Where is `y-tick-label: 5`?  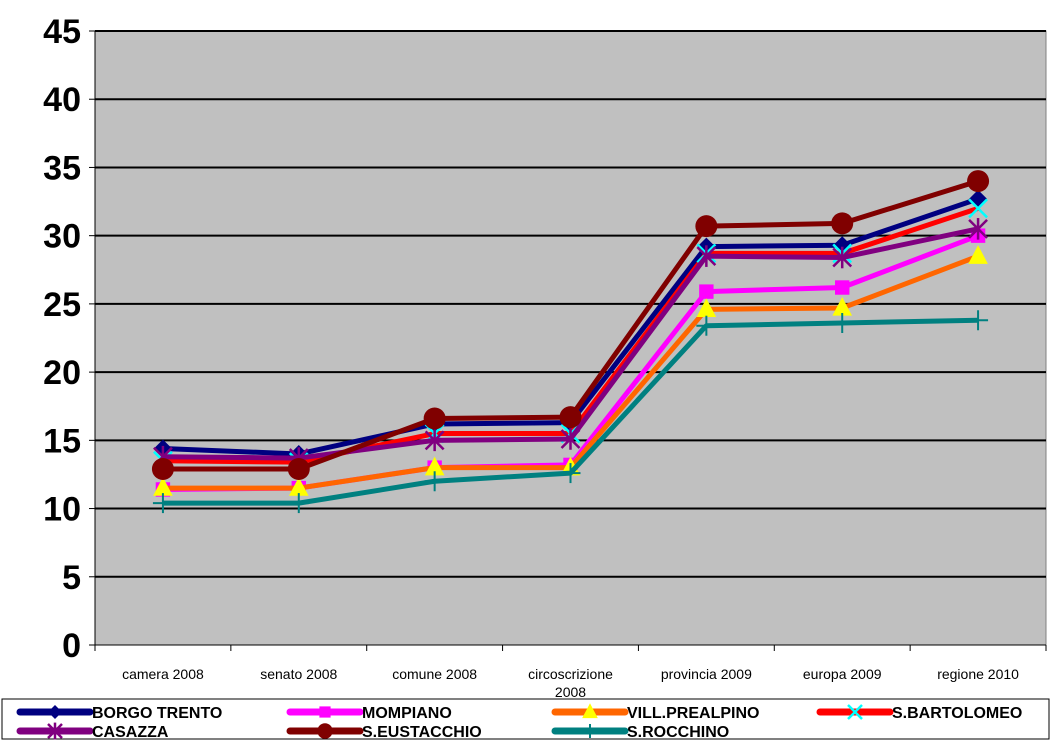 y-tick-label: 5 is located at coordinates (71, 578).